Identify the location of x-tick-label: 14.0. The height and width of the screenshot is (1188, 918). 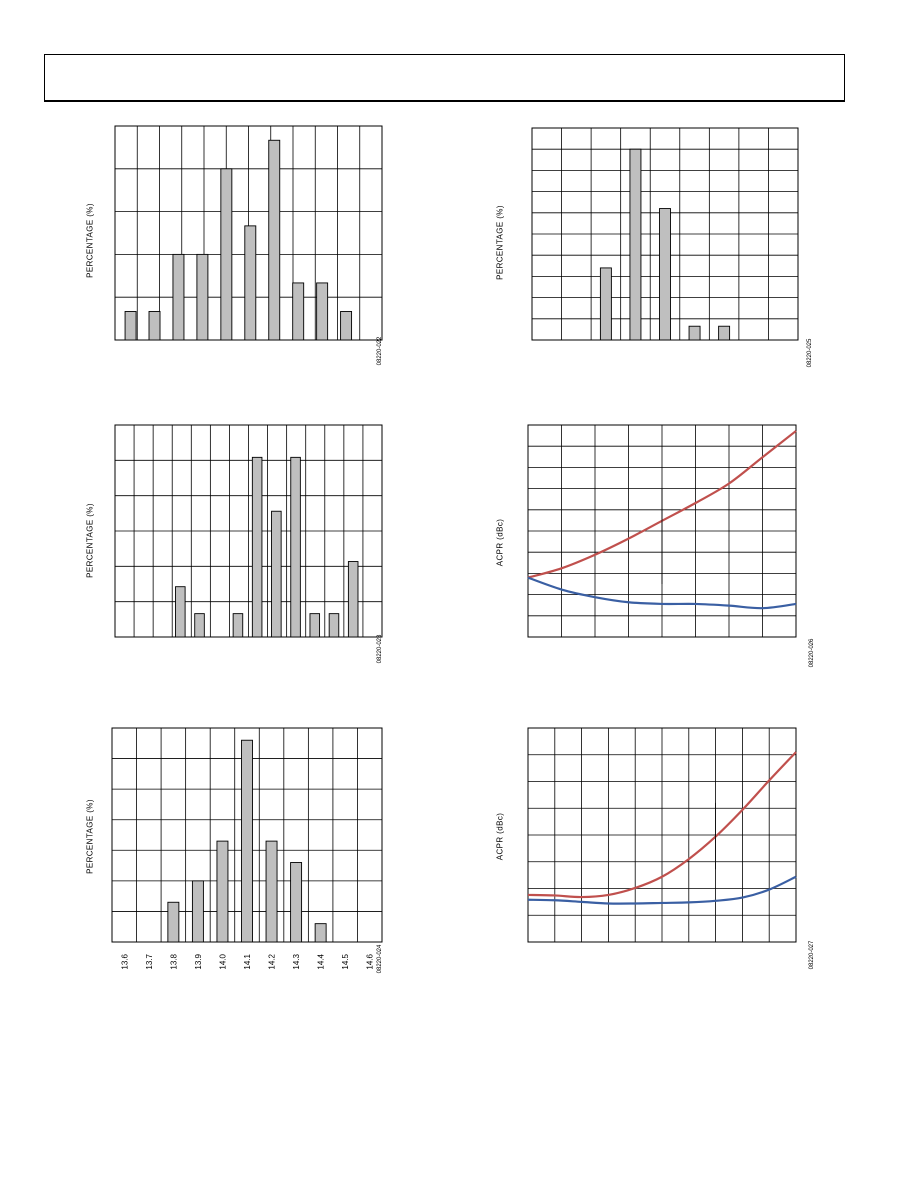
(222, 961).